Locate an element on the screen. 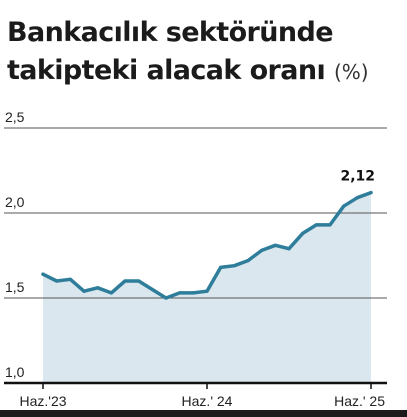 Image resolution: width=407 pixels, height=417 pixels. bottom-rule is located at coordinates (203, 413).